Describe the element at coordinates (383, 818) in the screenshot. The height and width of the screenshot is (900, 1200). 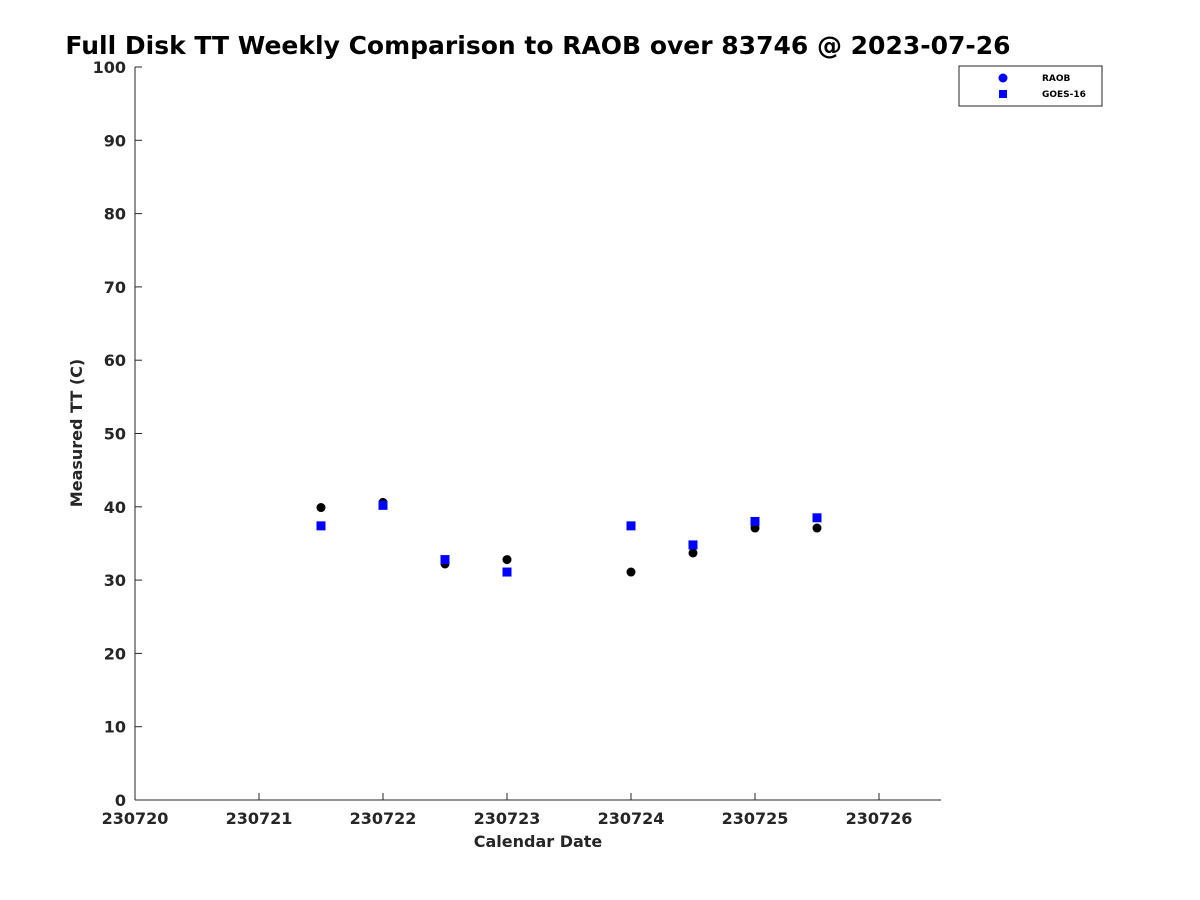
I see `x-tick-label: 230722` at that location.